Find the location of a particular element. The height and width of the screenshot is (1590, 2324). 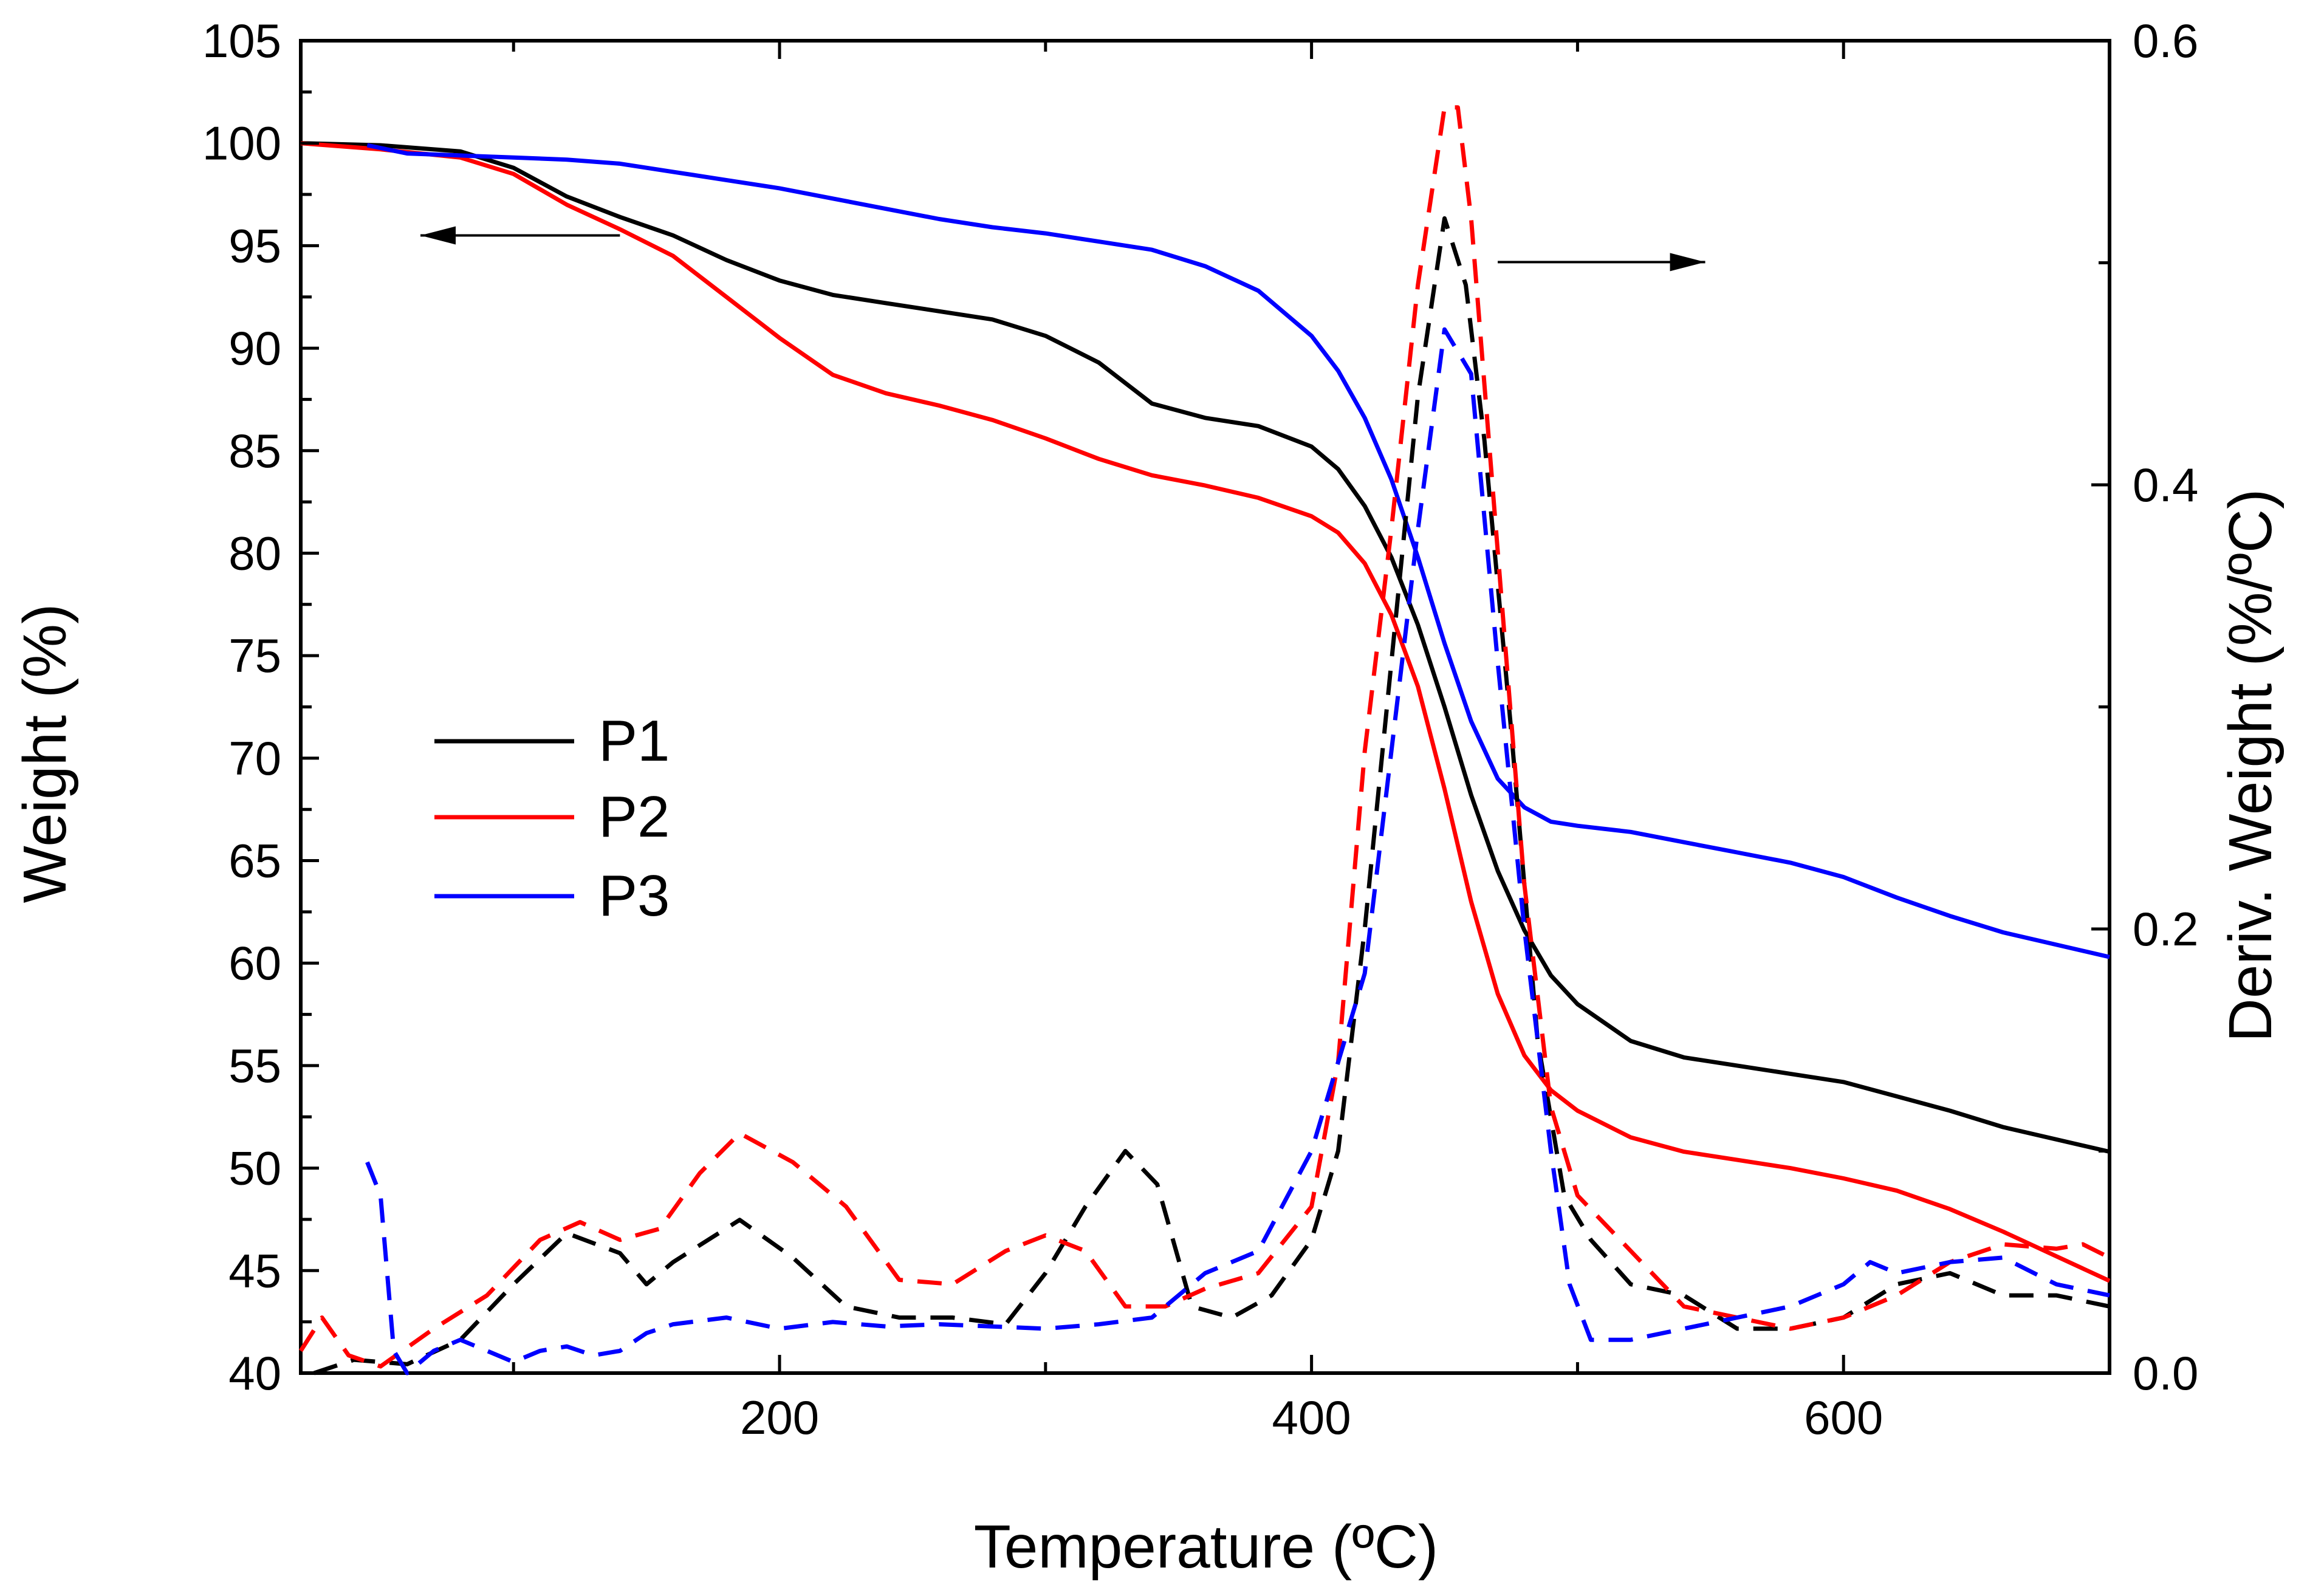

legend: P1 P2 P3 is located at coordinates (552, 818).